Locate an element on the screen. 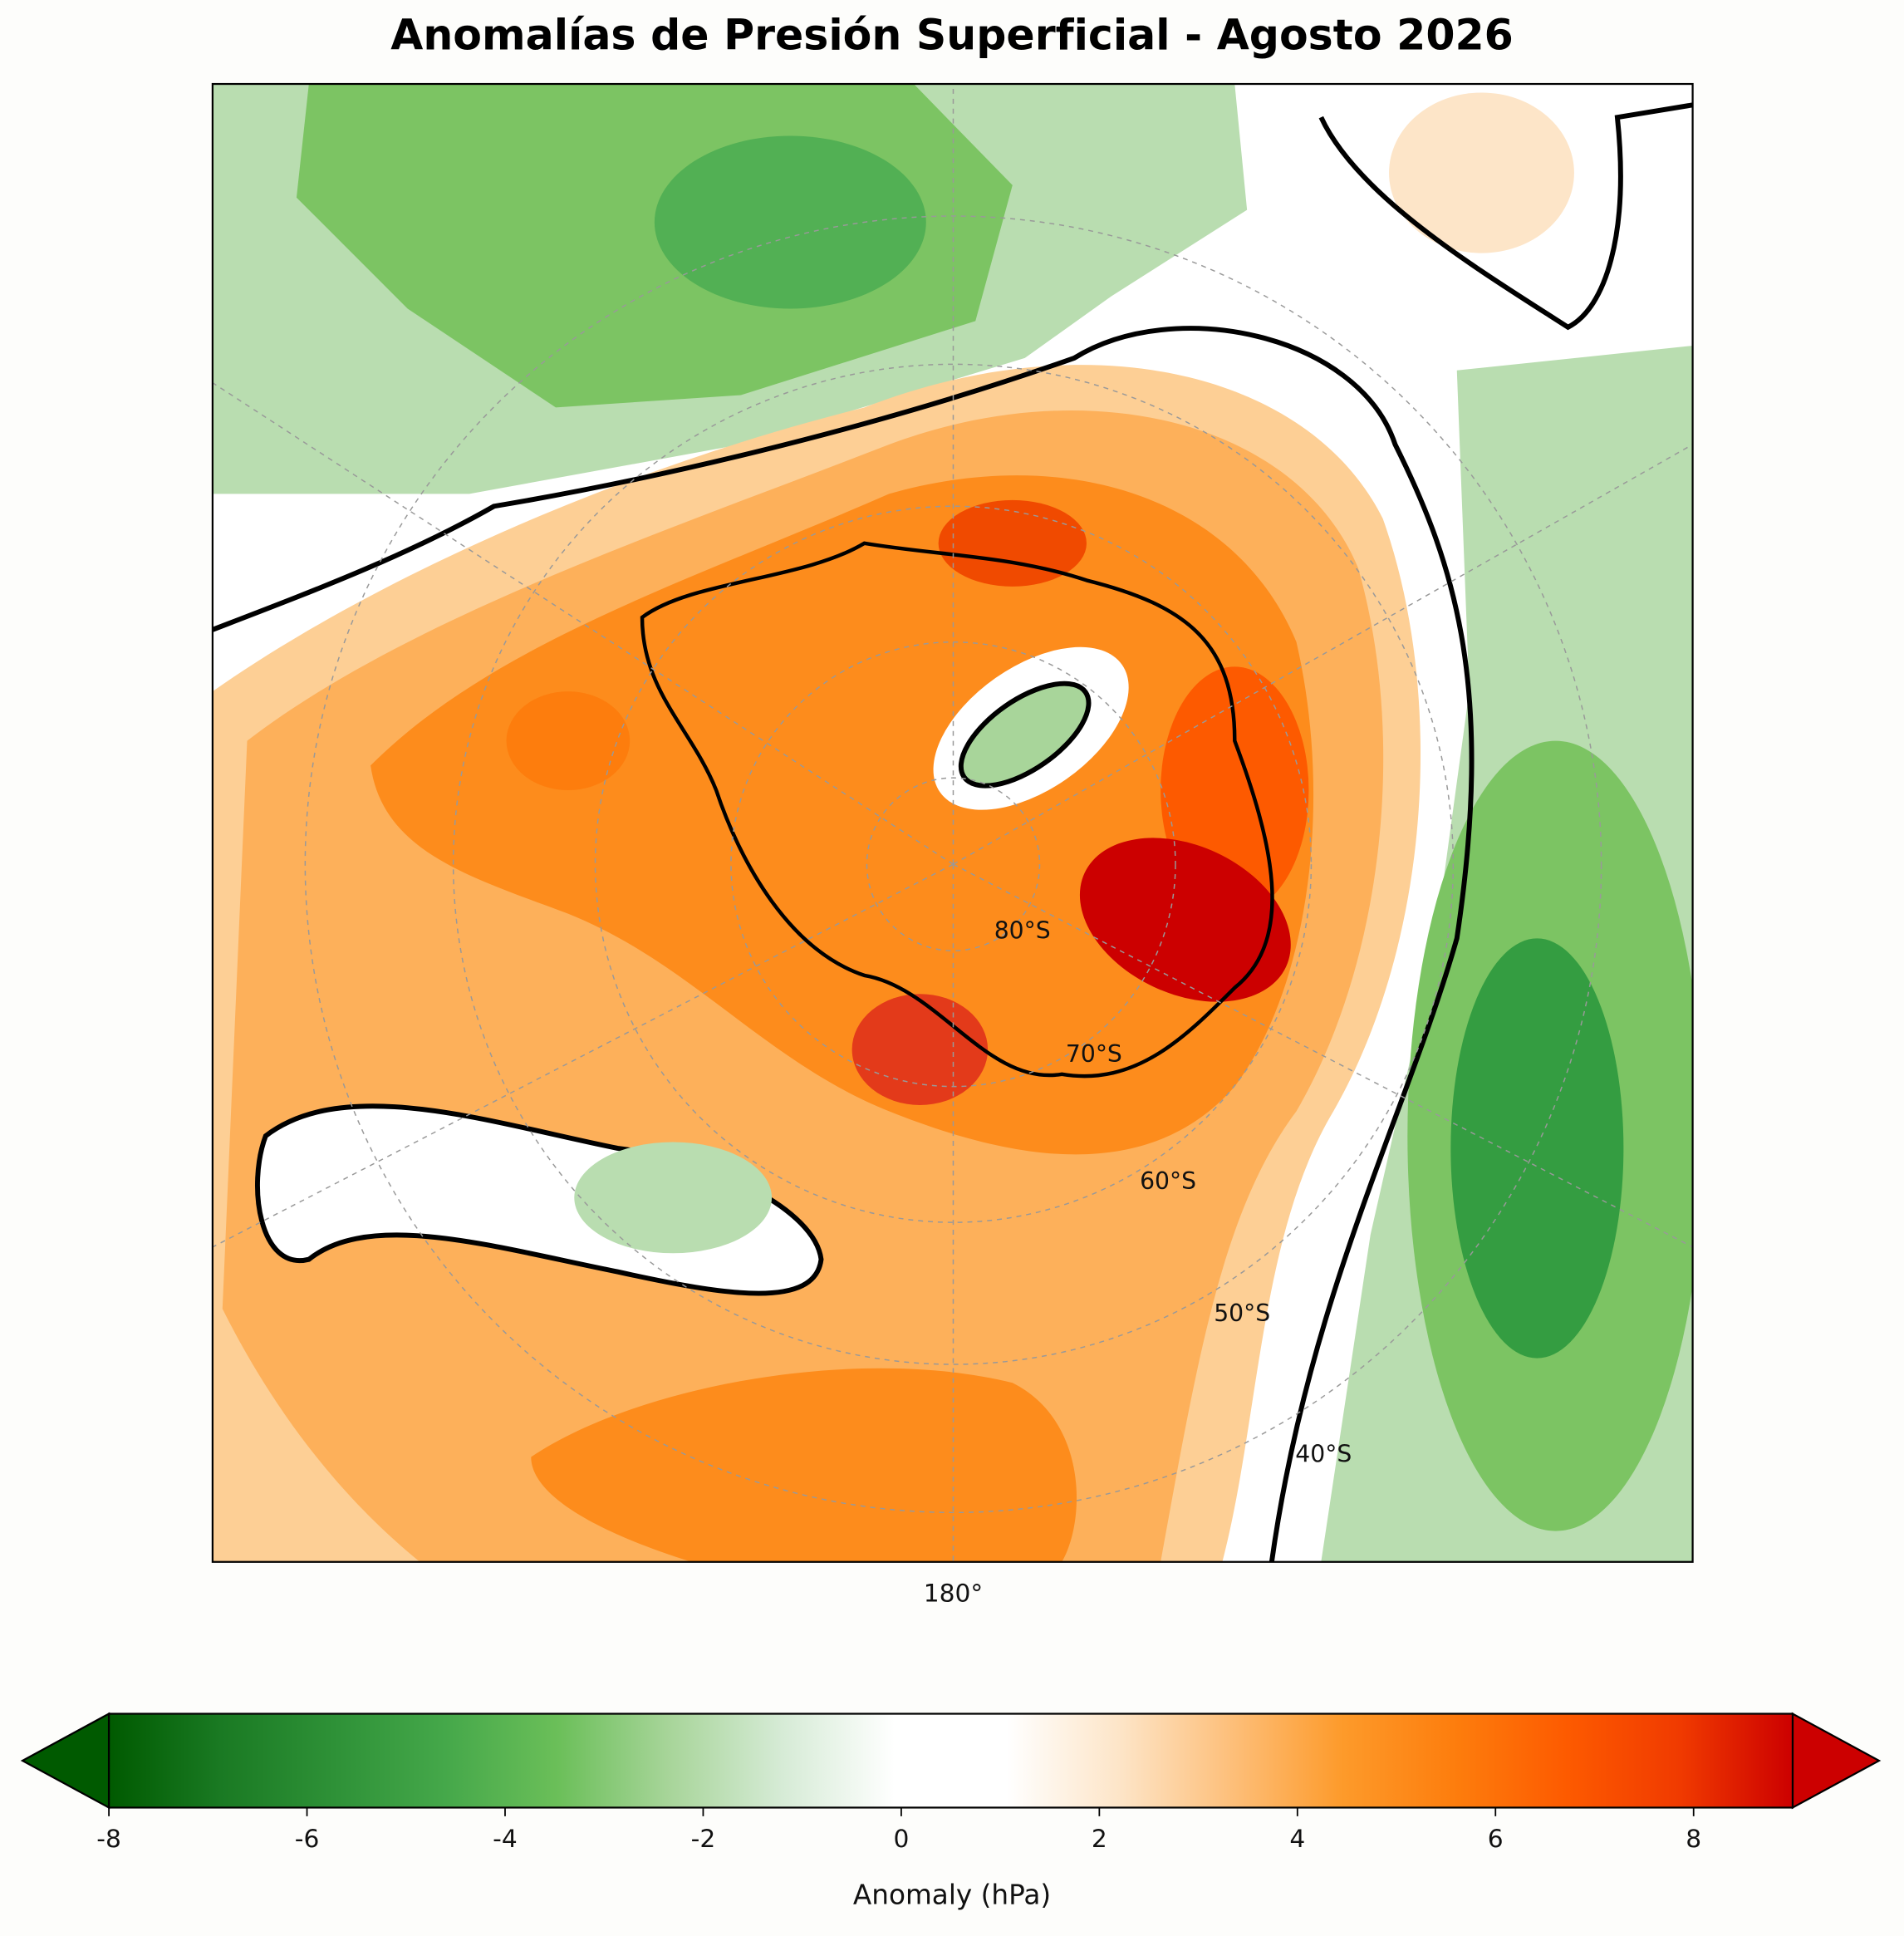 Image resolution: width=1904 pixels, height=1936 pixels. colorbar-tick-label: 6 is located at coordinates (1496, 1840).